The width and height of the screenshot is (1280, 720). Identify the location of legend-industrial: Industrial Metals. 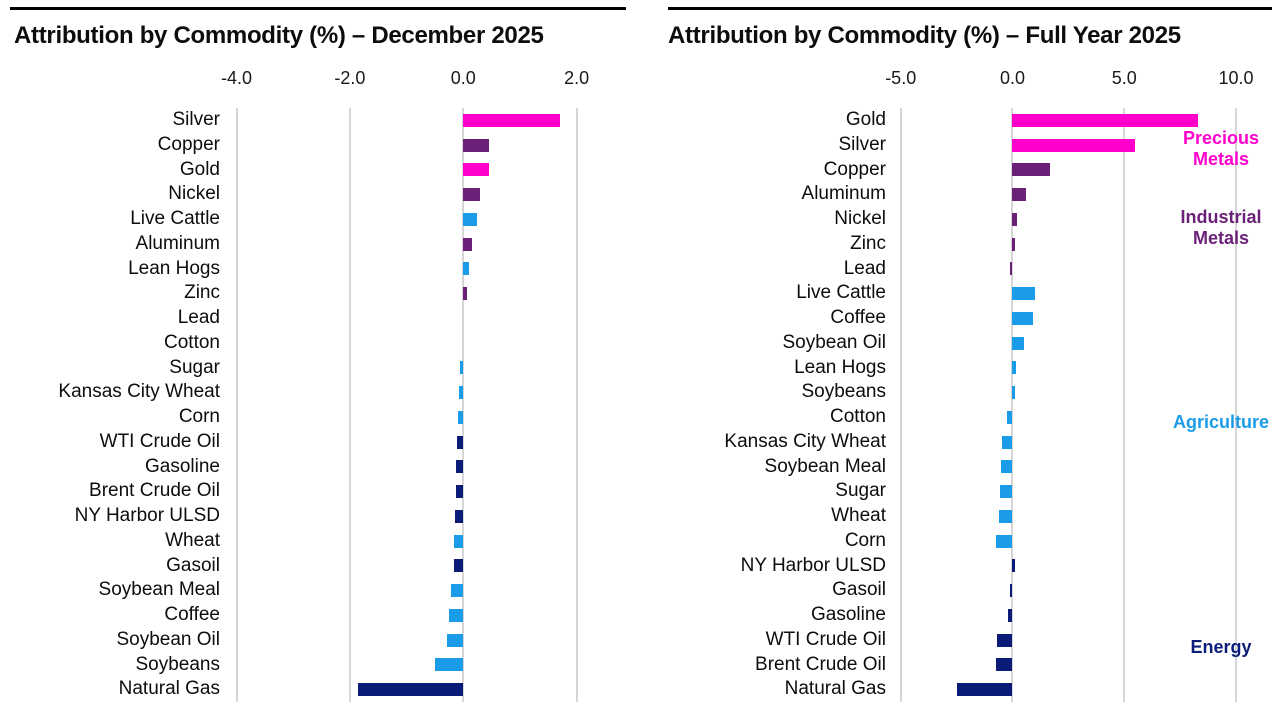
(1213, 228).